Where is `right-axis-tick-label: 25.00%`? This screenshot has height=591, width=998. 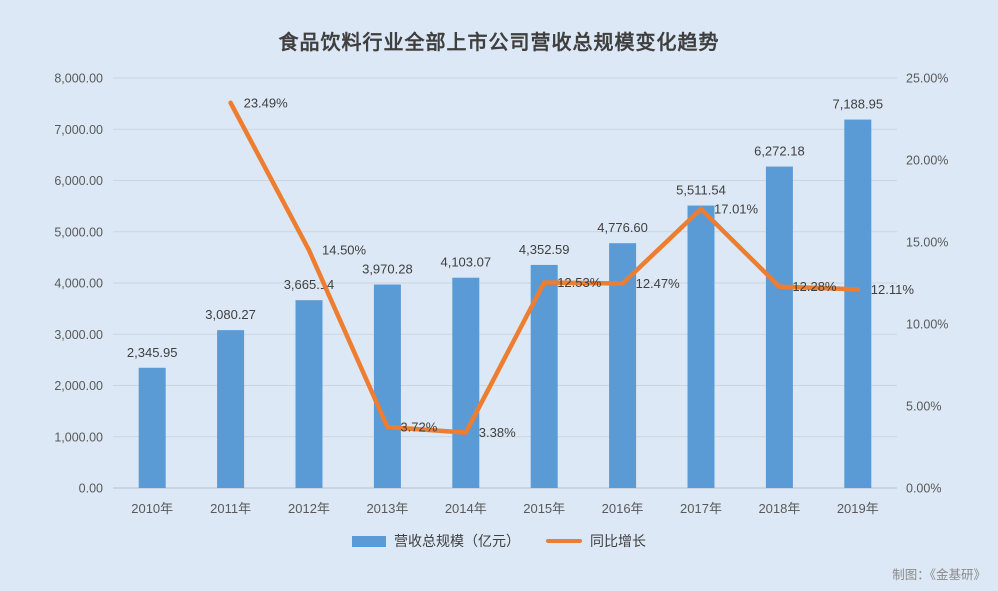
right-axis-tick-label: 25.00% is located at coordinates (927, 79).